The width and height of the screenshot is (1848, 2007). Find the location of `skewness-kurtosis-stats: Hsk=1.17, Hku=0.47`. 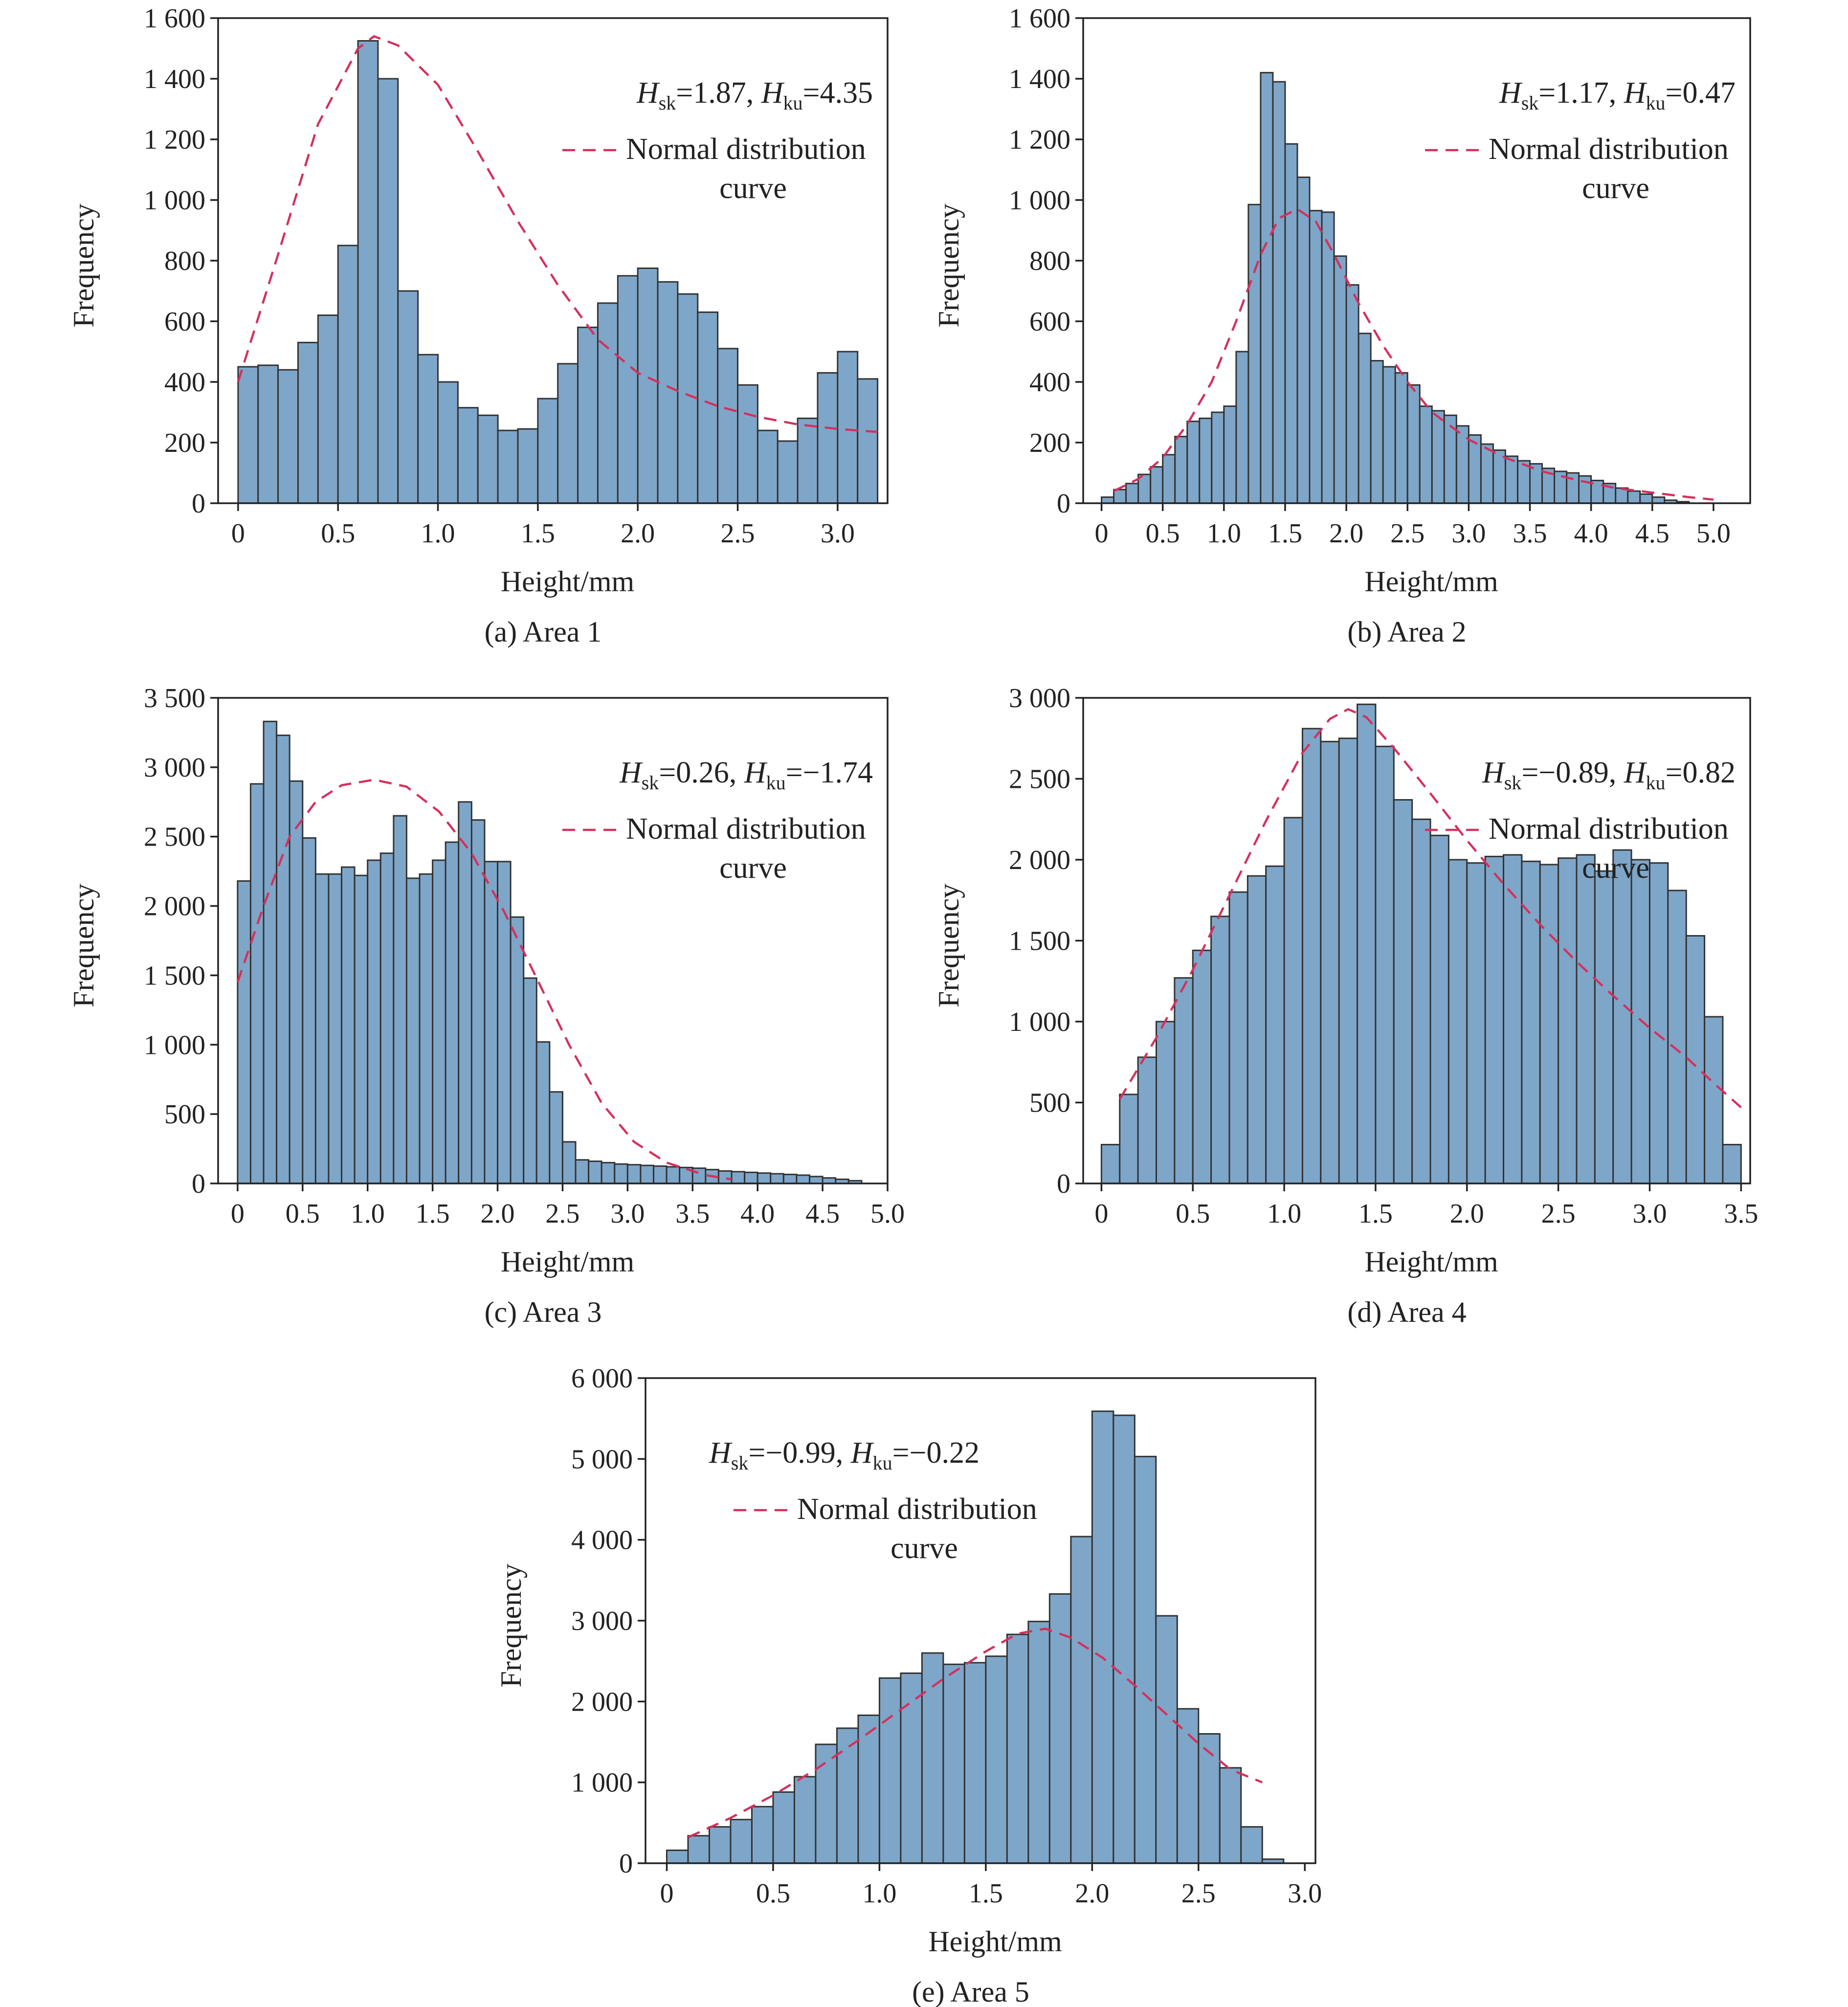

skewness-kurtosis-stats: Hsk=1.17, Hku=0.47 is located at coordinates (1617, 95).